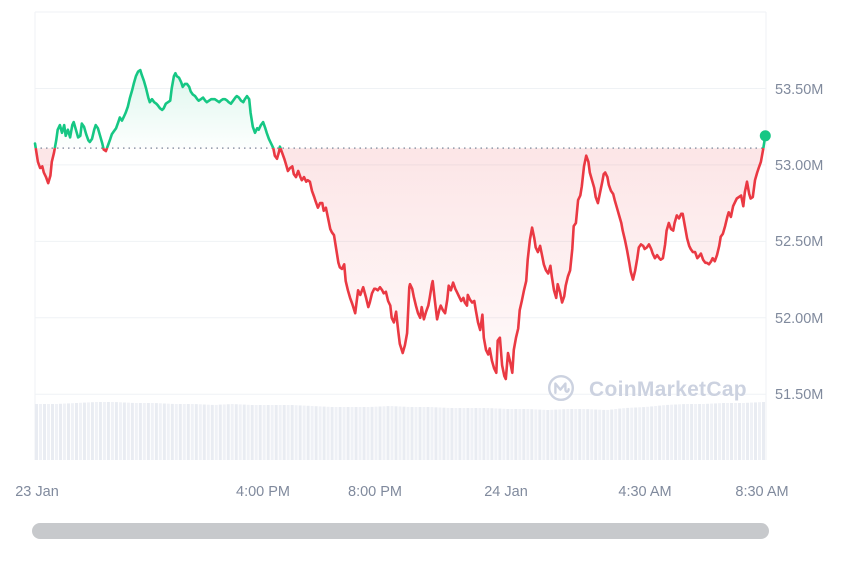  Describe the element at coordinates (799, 166) in the screenshot. I see `y-axis-tick: 53.00M` at that location.